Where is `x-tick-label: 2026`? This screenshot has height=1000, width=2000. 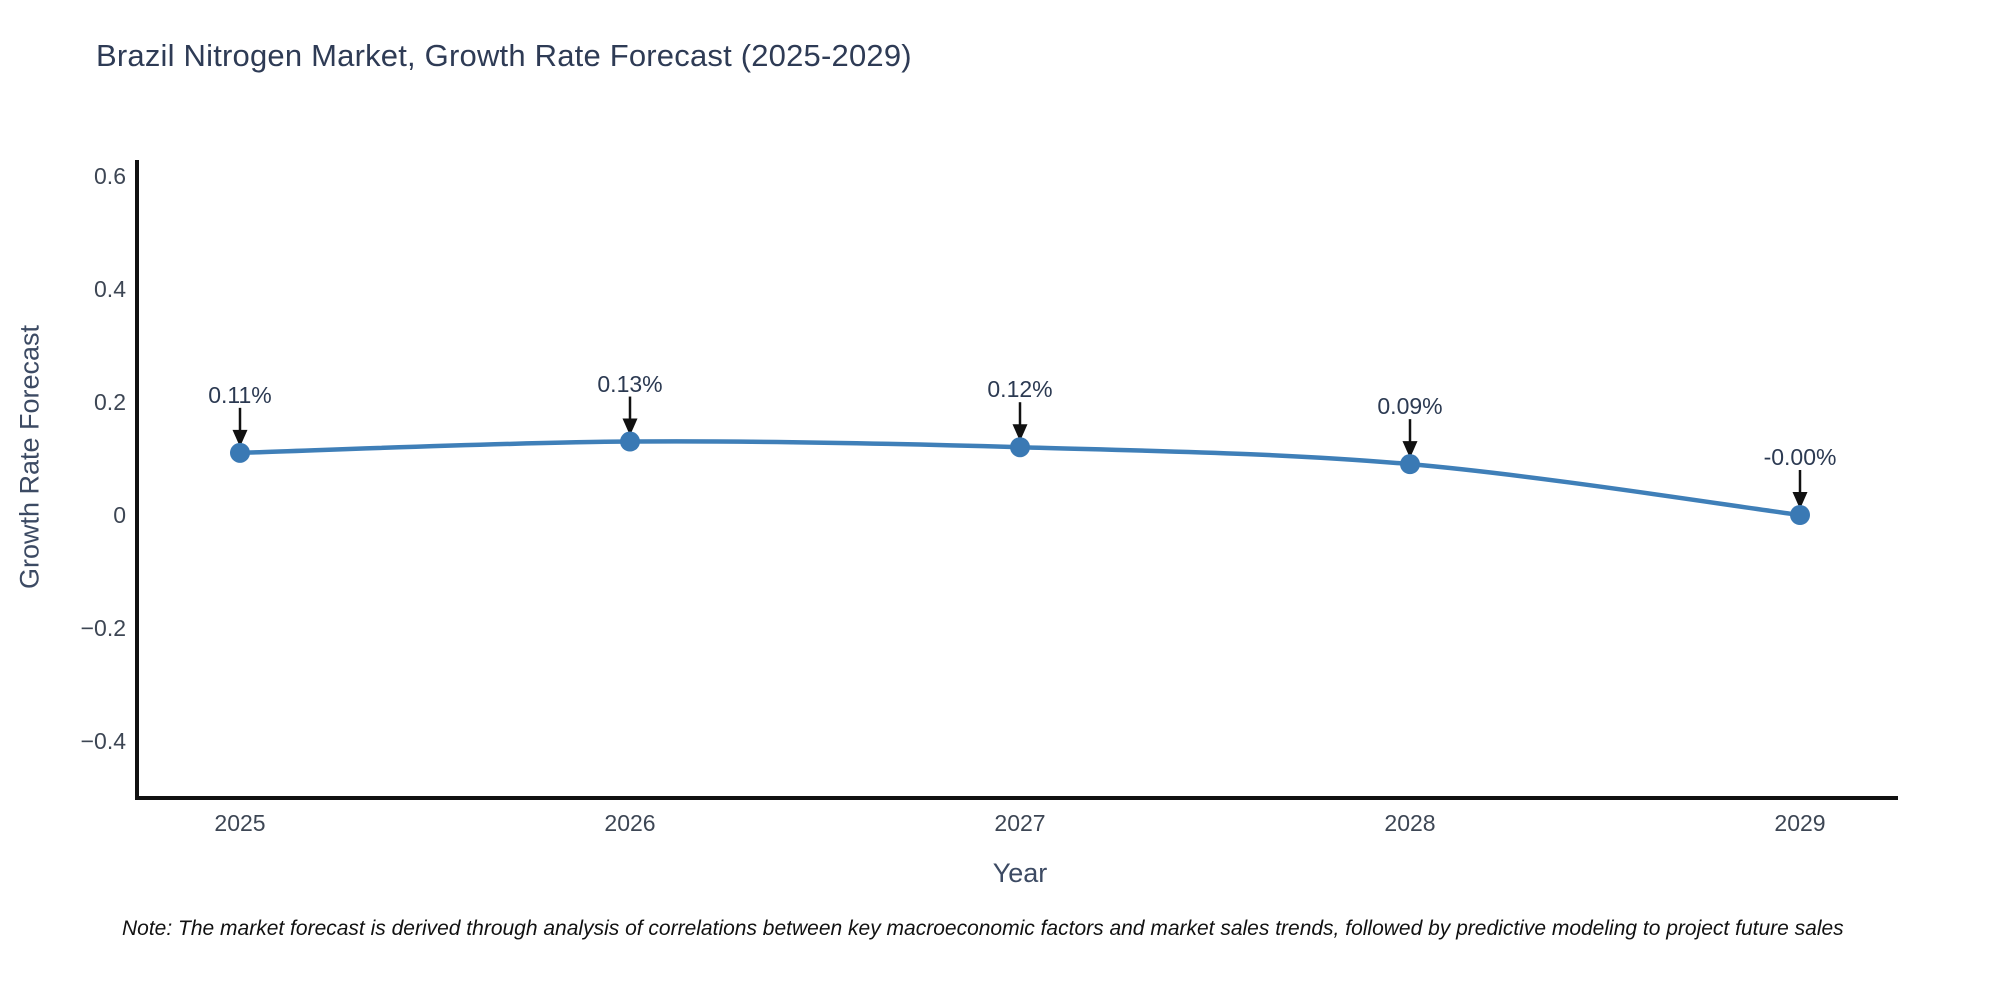 x-tick-label: 2026 is located at coordinates (630, 823).